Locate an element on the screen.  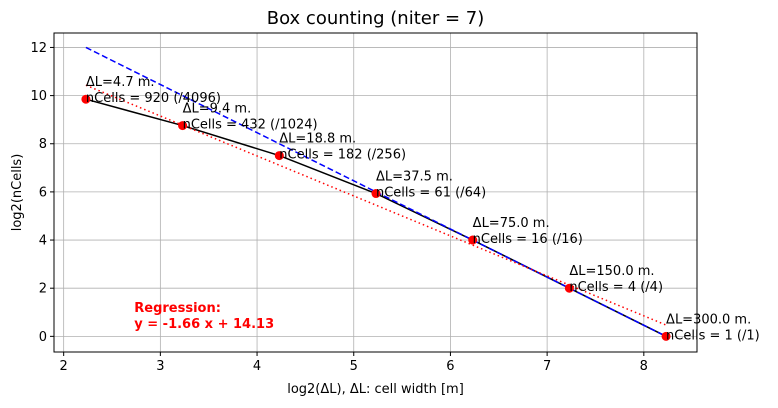
regression-title: Regression: is located at coordinates (177, 308).